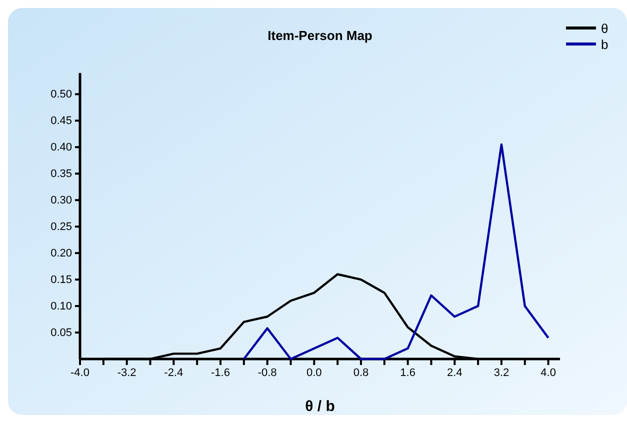 Image resolution: width=627 pixels, height=423 pixels. I want to click on y-tick-label: 0.25, so click(61, 227).